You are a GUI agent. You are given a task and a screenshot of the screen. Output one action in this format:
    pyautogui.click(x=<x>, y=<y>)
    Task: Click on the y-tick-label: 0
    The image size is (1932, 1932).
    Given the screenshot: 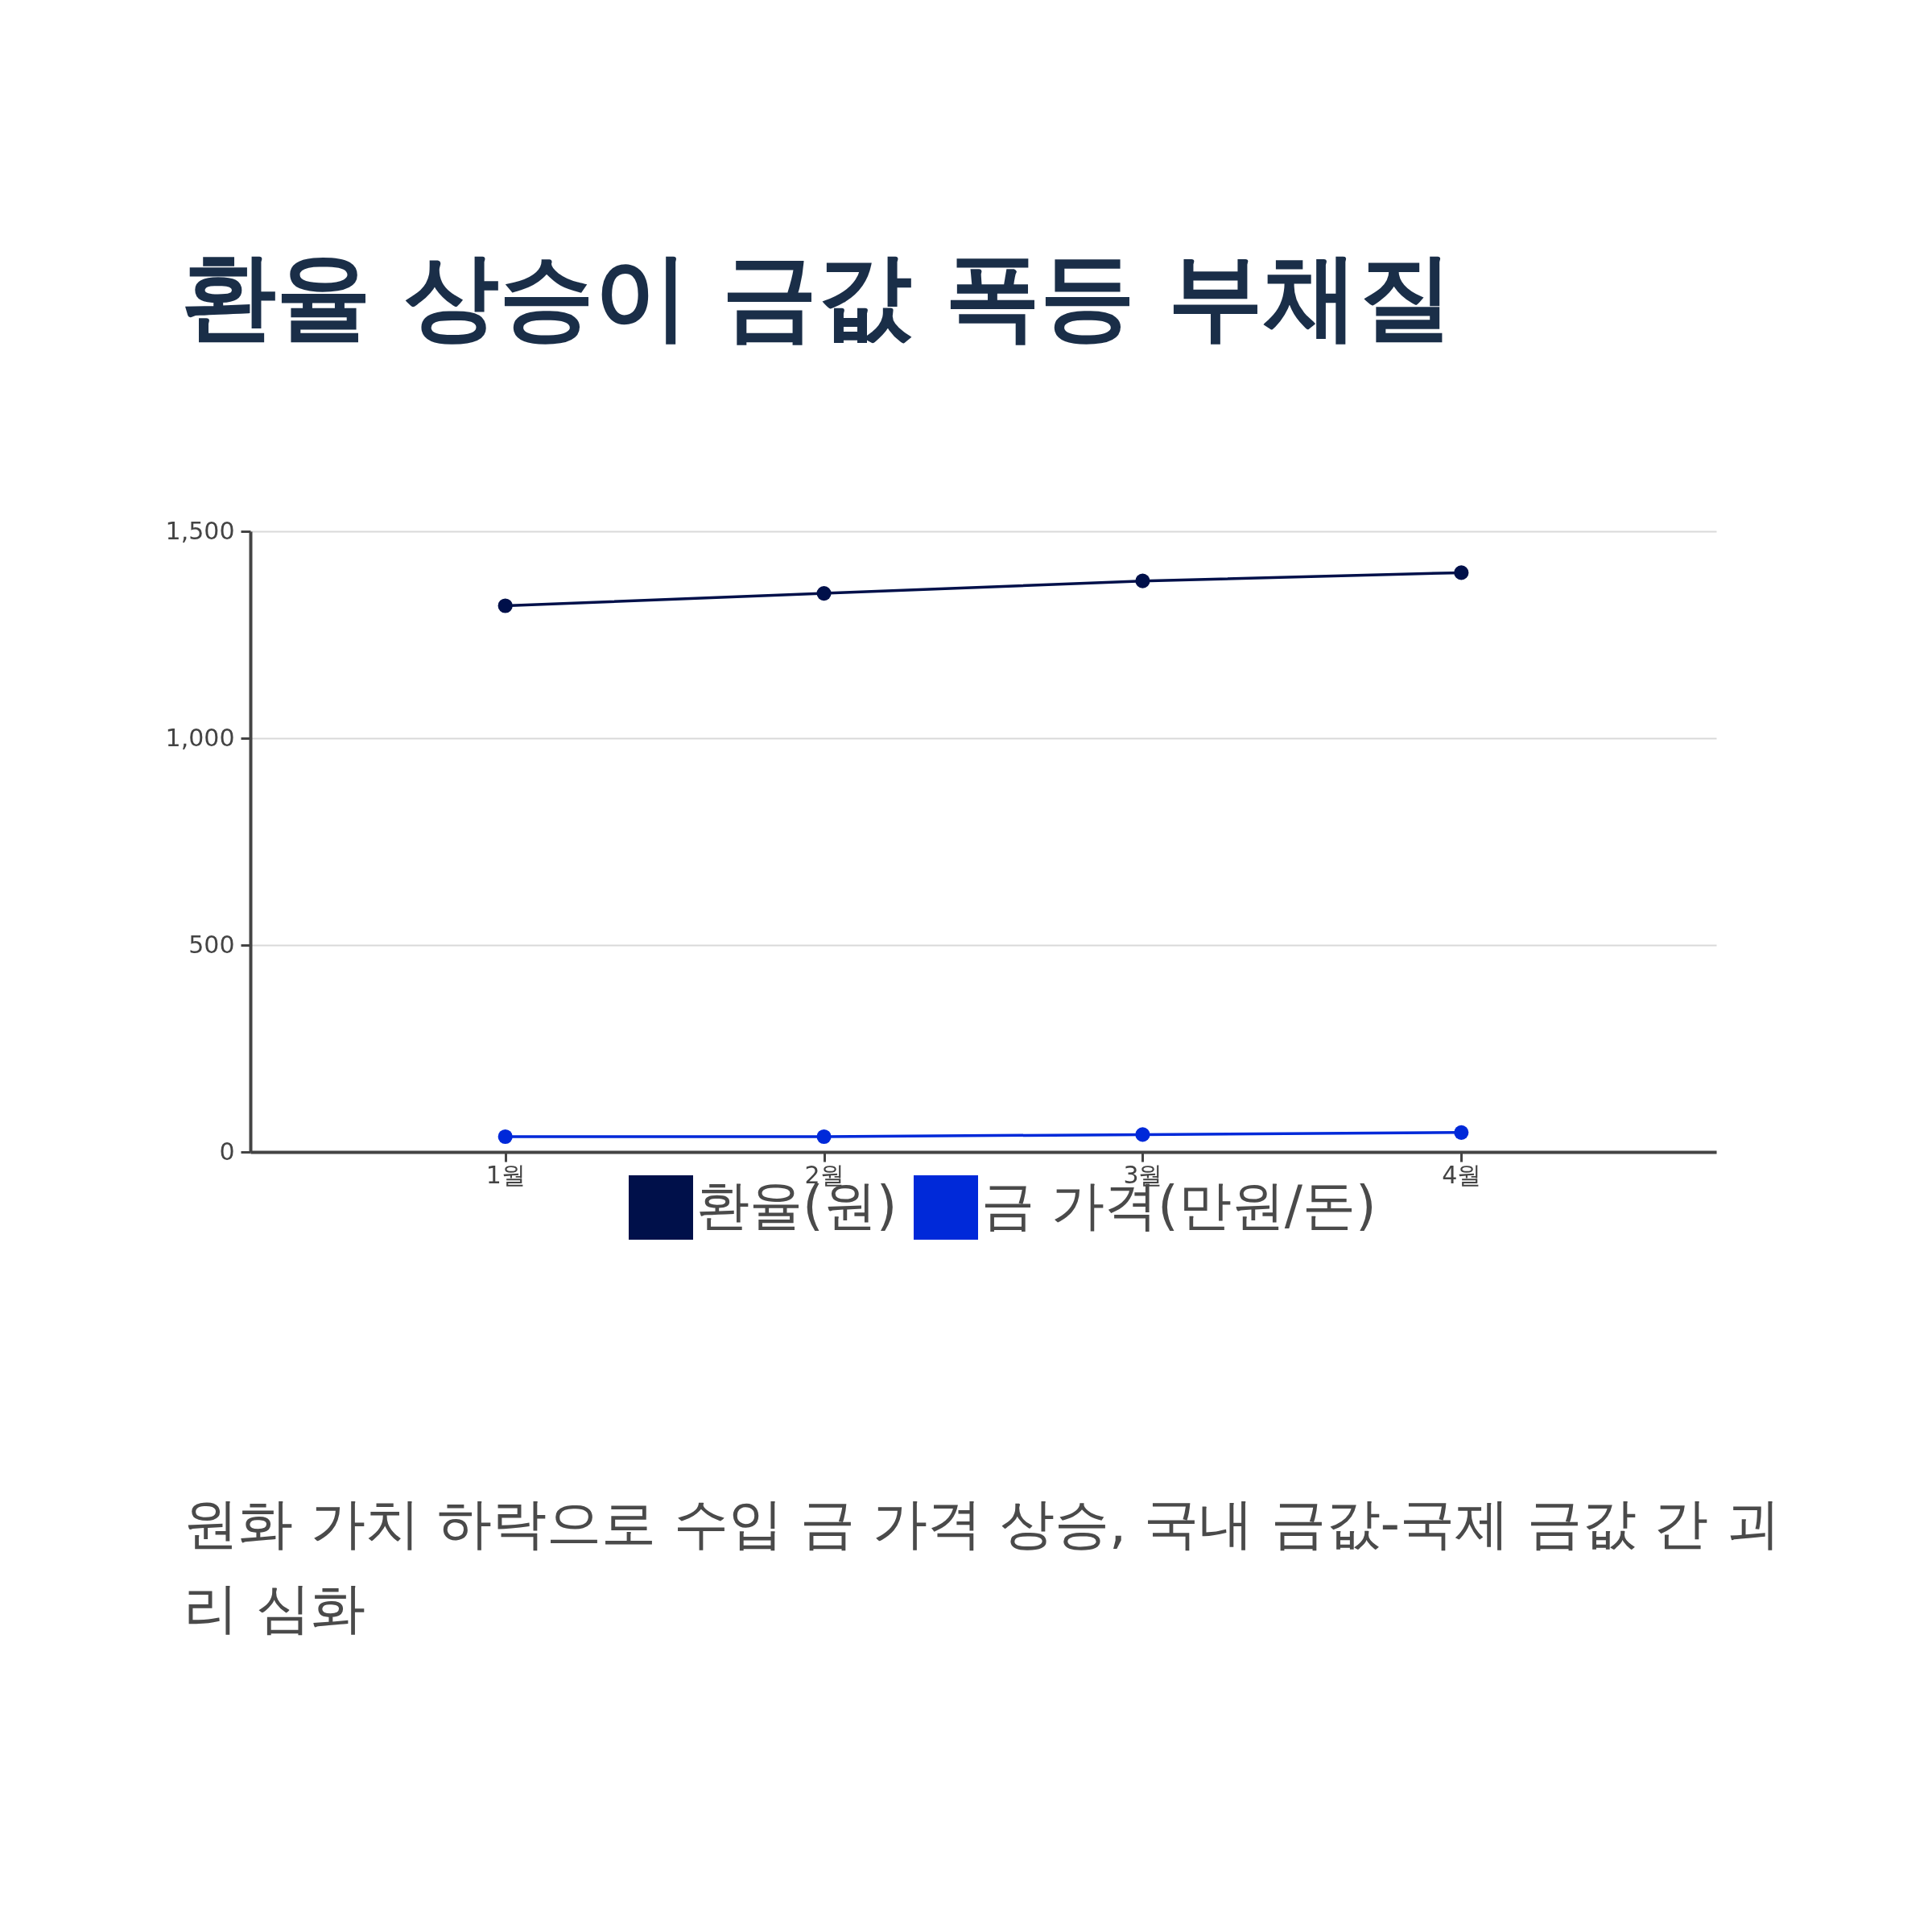 What is the action you would take?
    pyautogui.click(x=227, y=1151)
    